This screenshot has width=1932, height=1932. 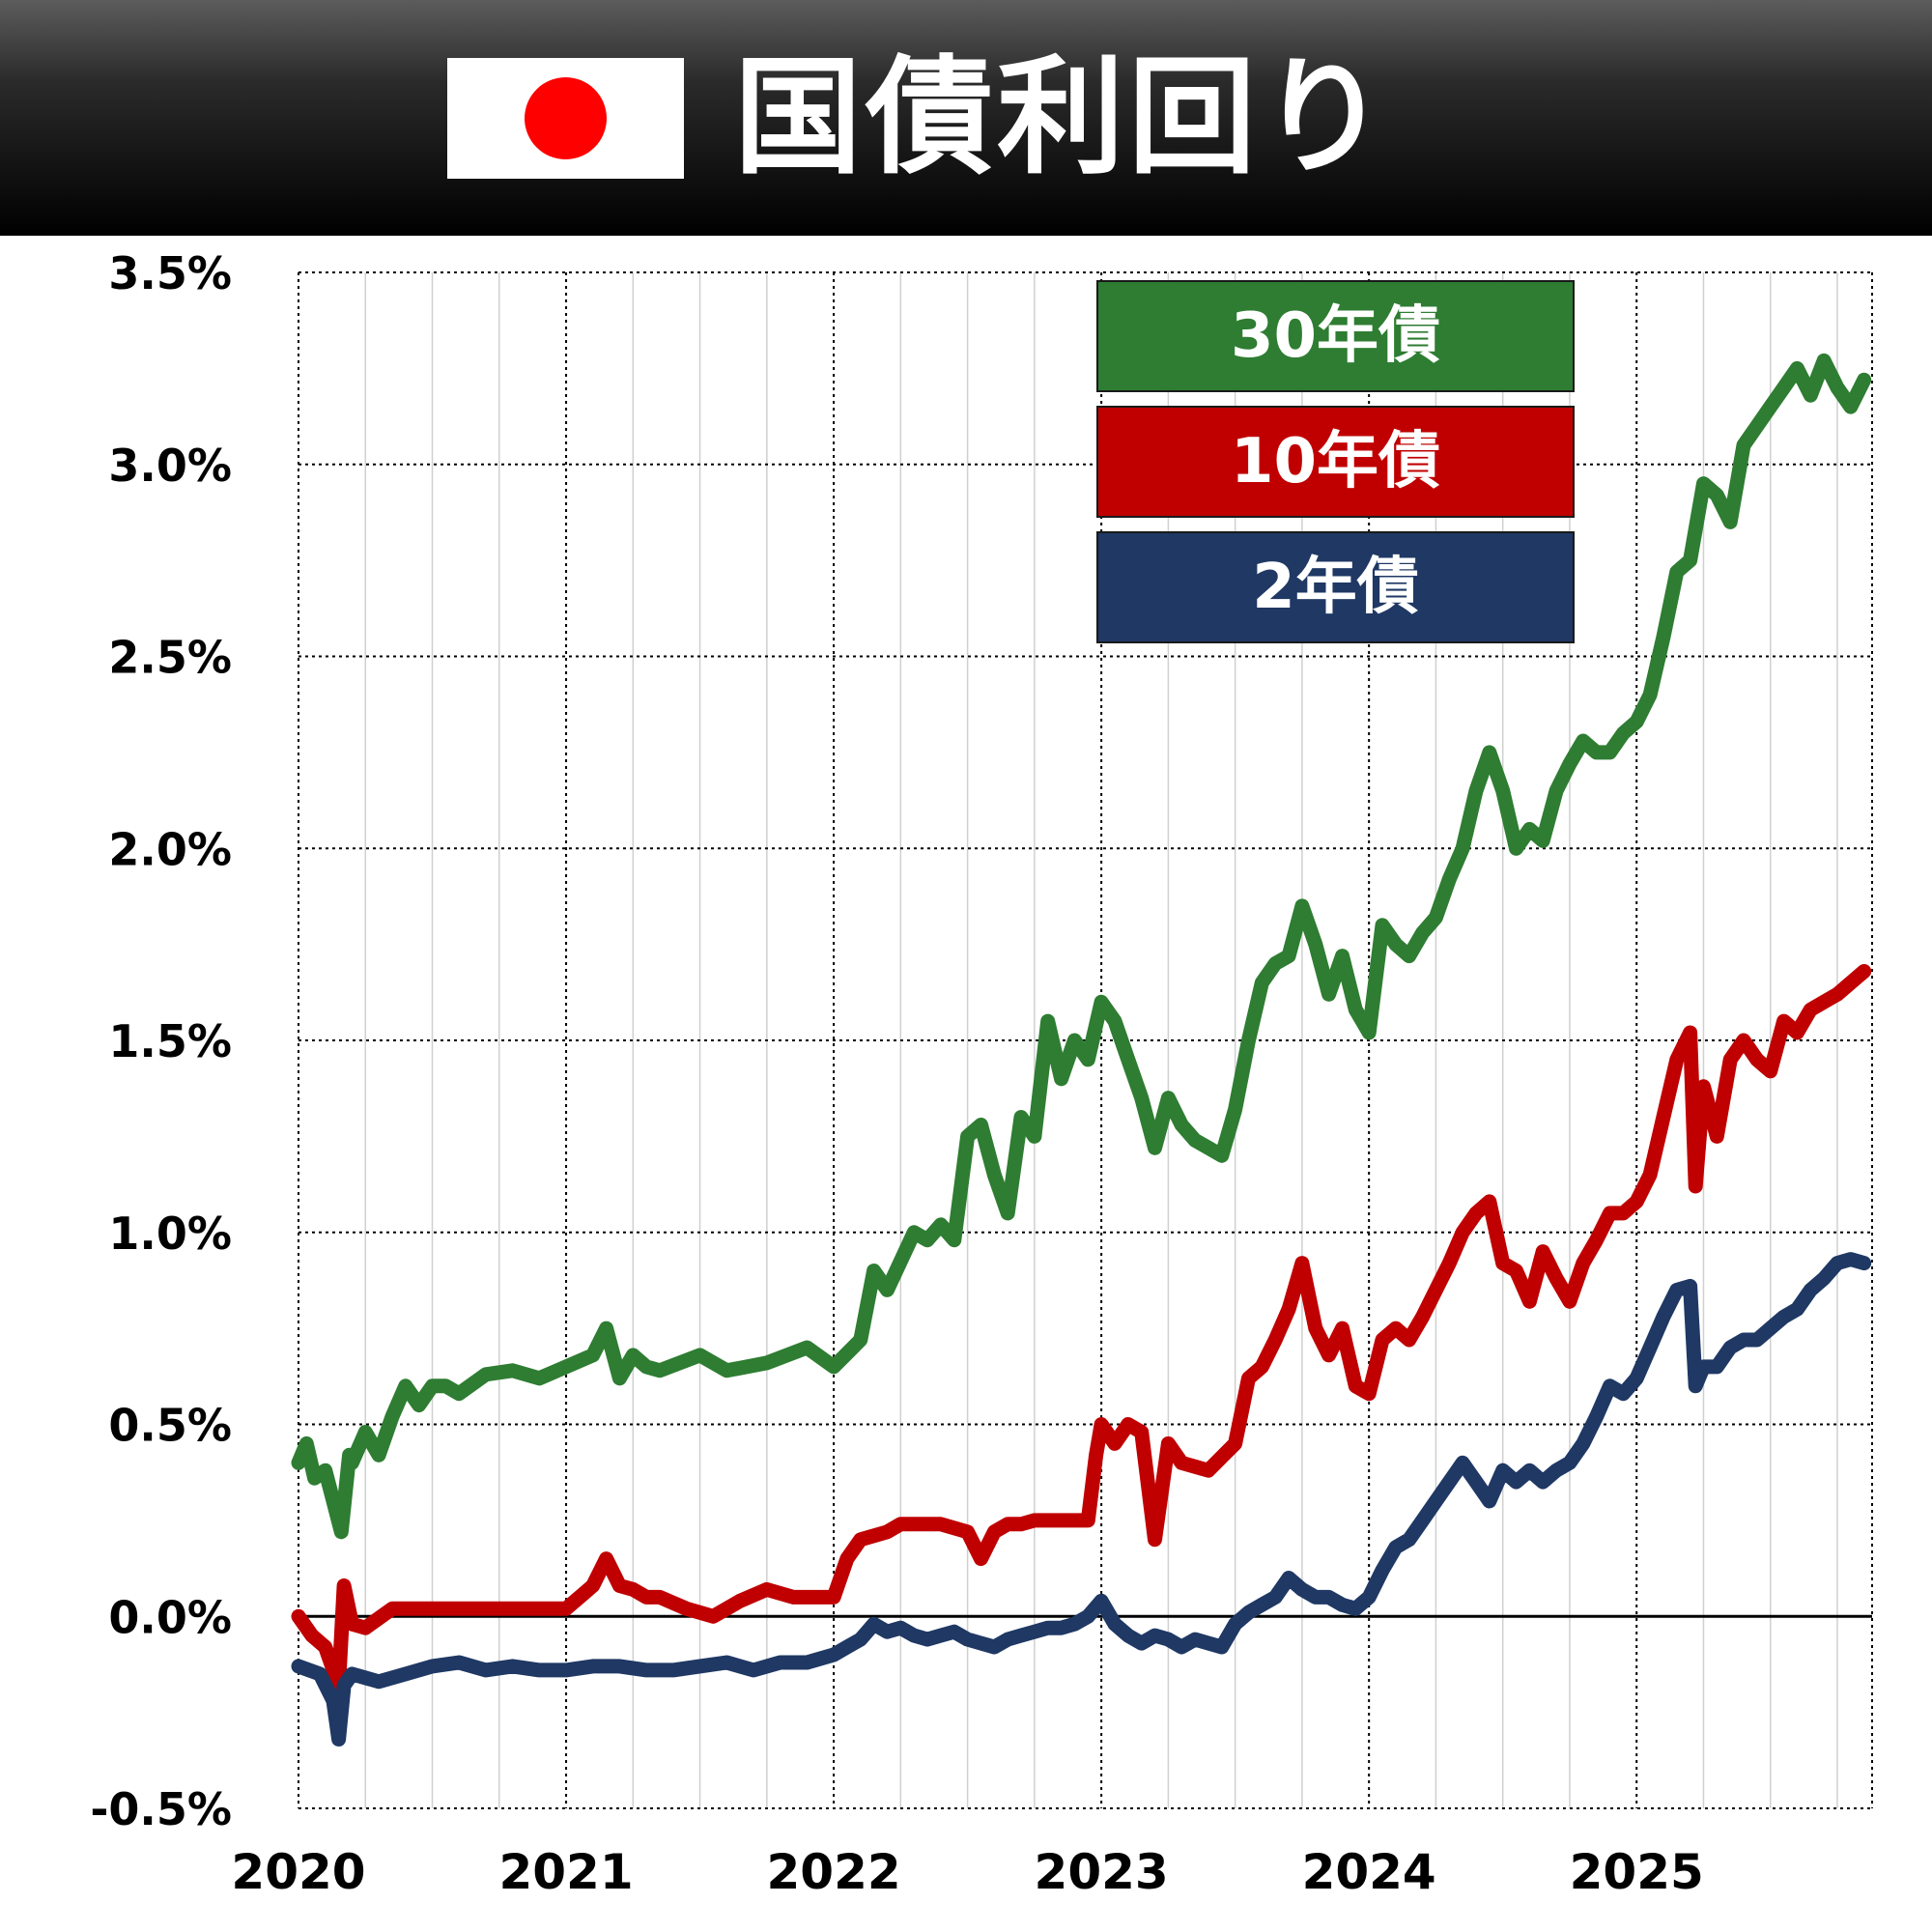 I want to click on x-tick-label: 2024, so click(x=1369, y=1872).